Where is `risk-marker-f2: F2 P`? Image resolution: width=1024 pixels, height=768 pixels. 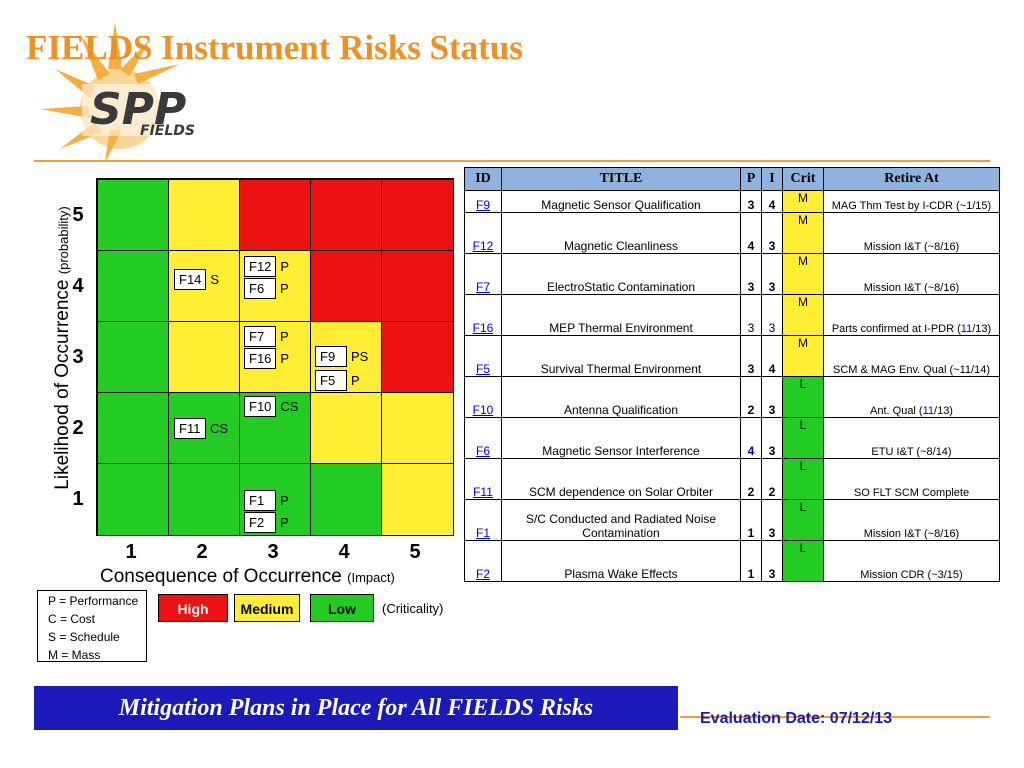
risk-marker-f2: F2 P is located at coordinates (266, 522).